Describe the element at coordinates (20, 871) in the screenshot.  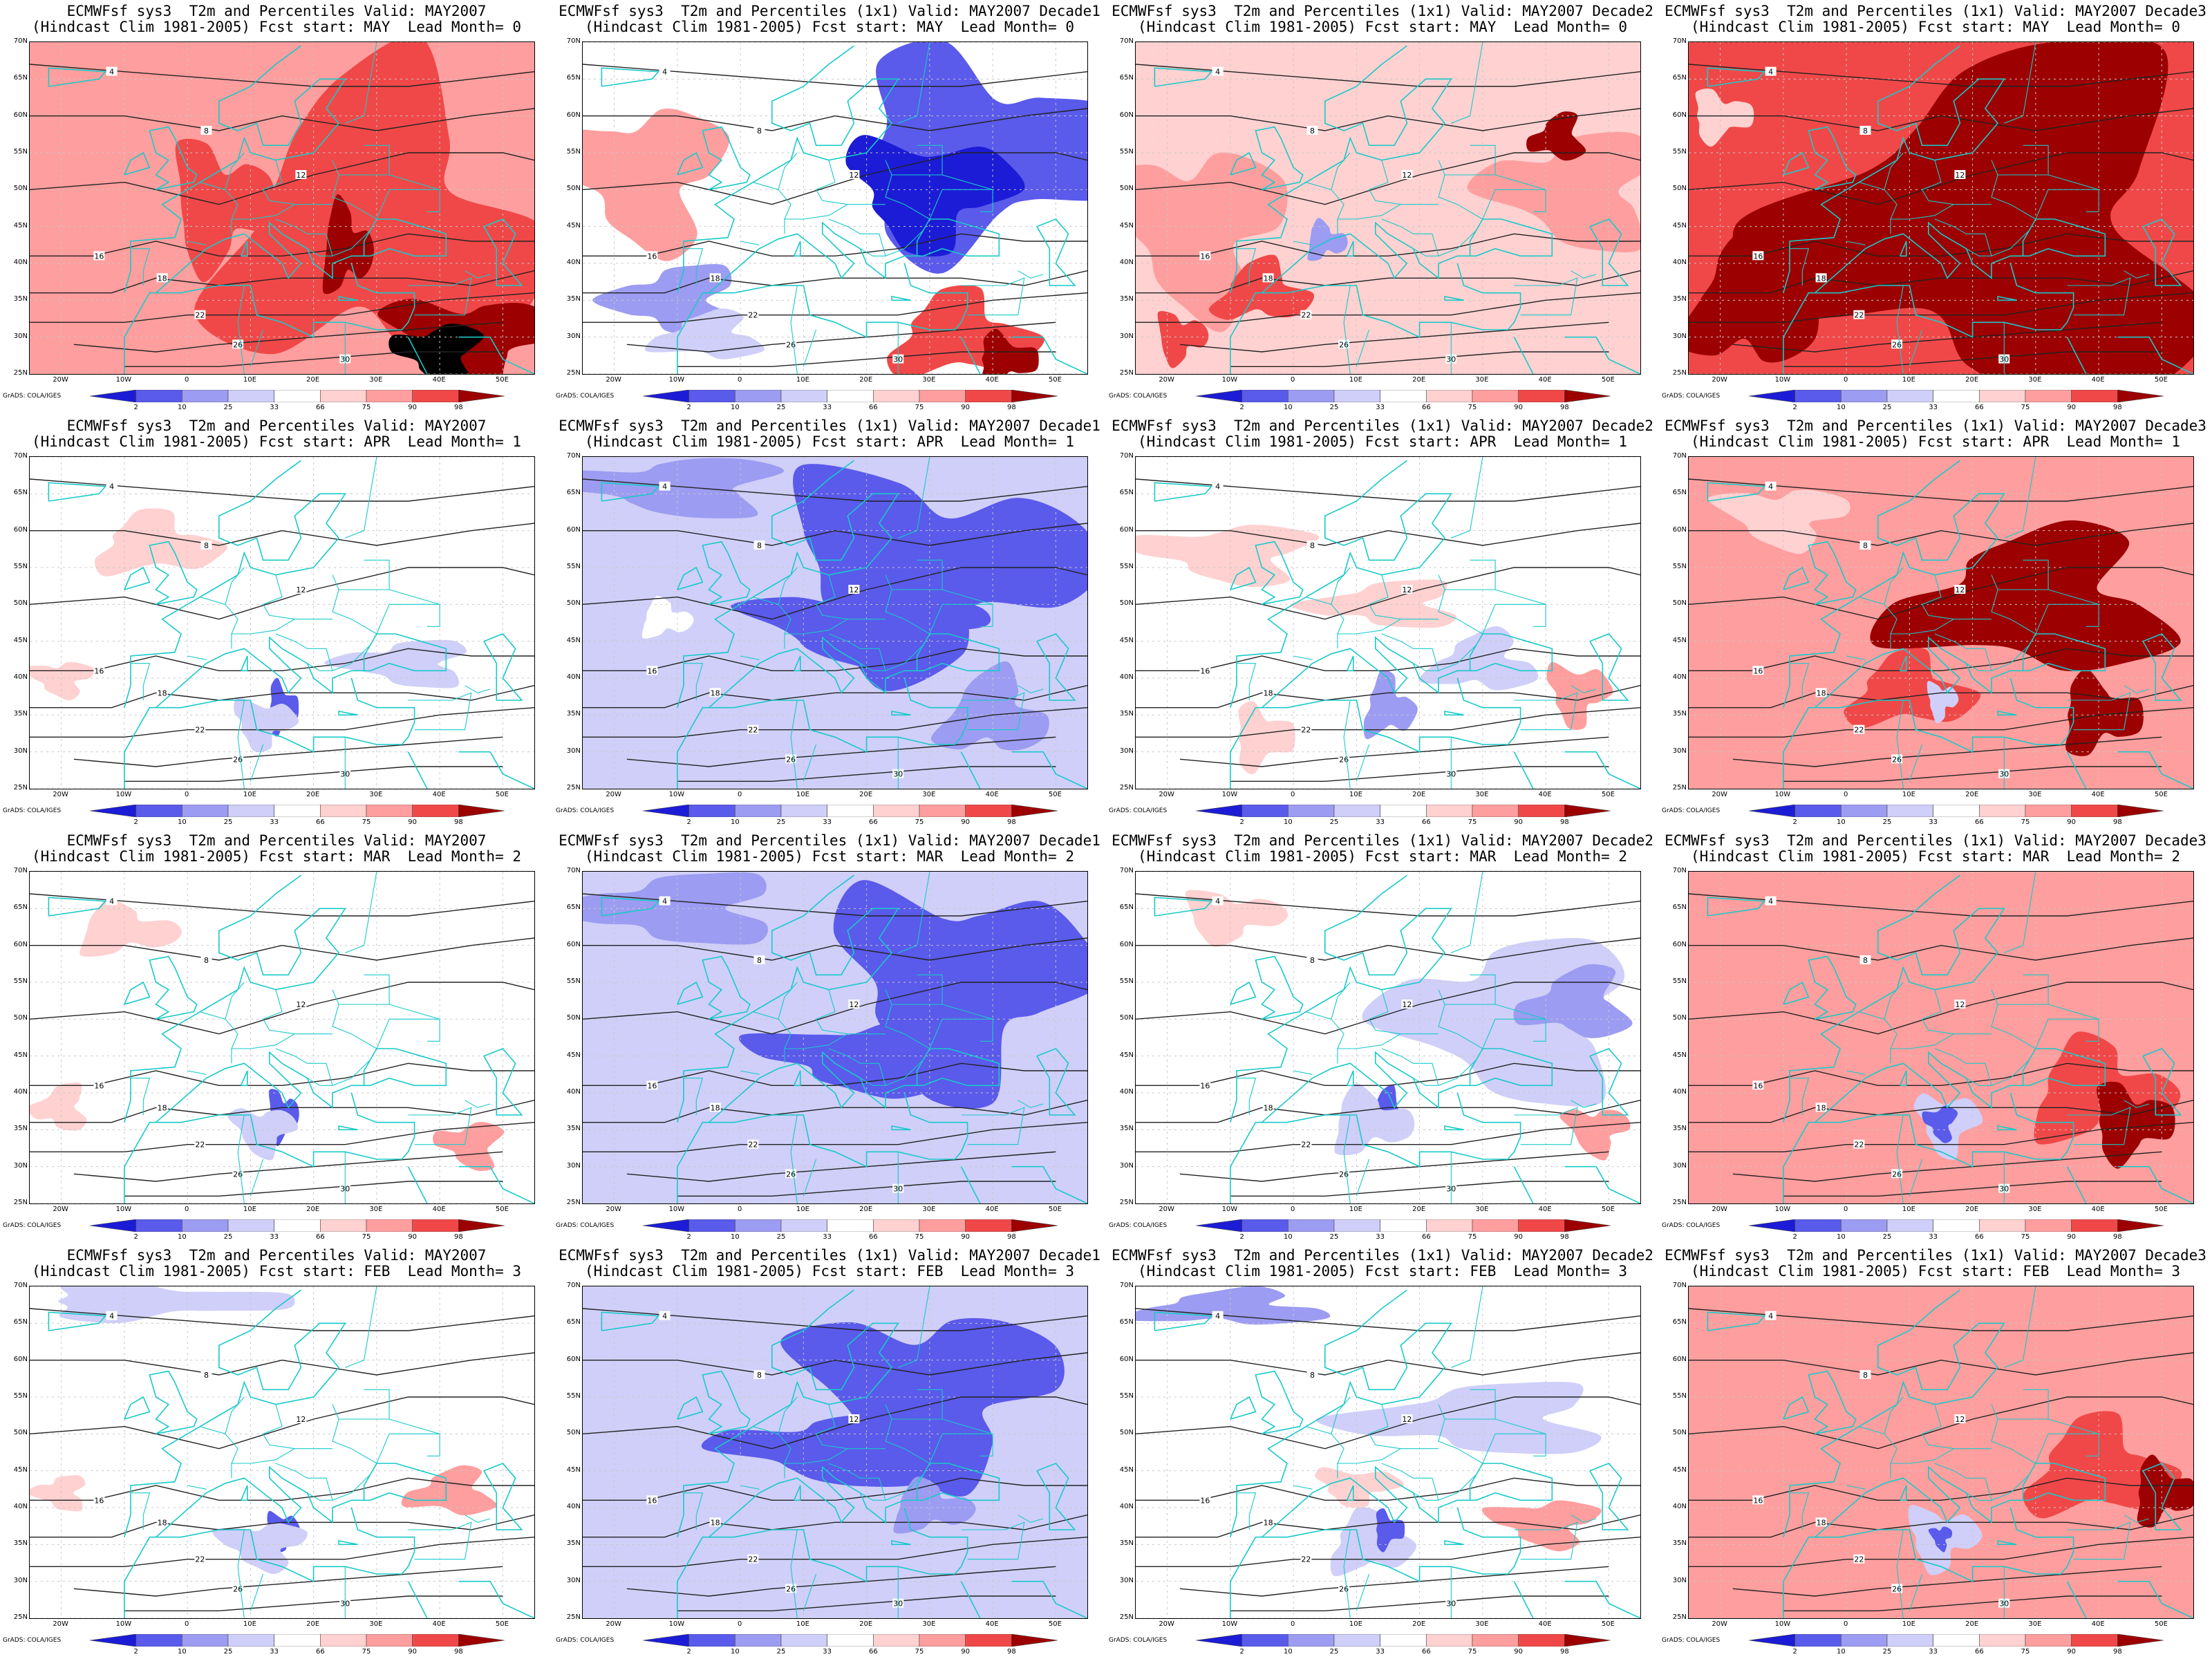
I see `lat-label: 70N` at that location.